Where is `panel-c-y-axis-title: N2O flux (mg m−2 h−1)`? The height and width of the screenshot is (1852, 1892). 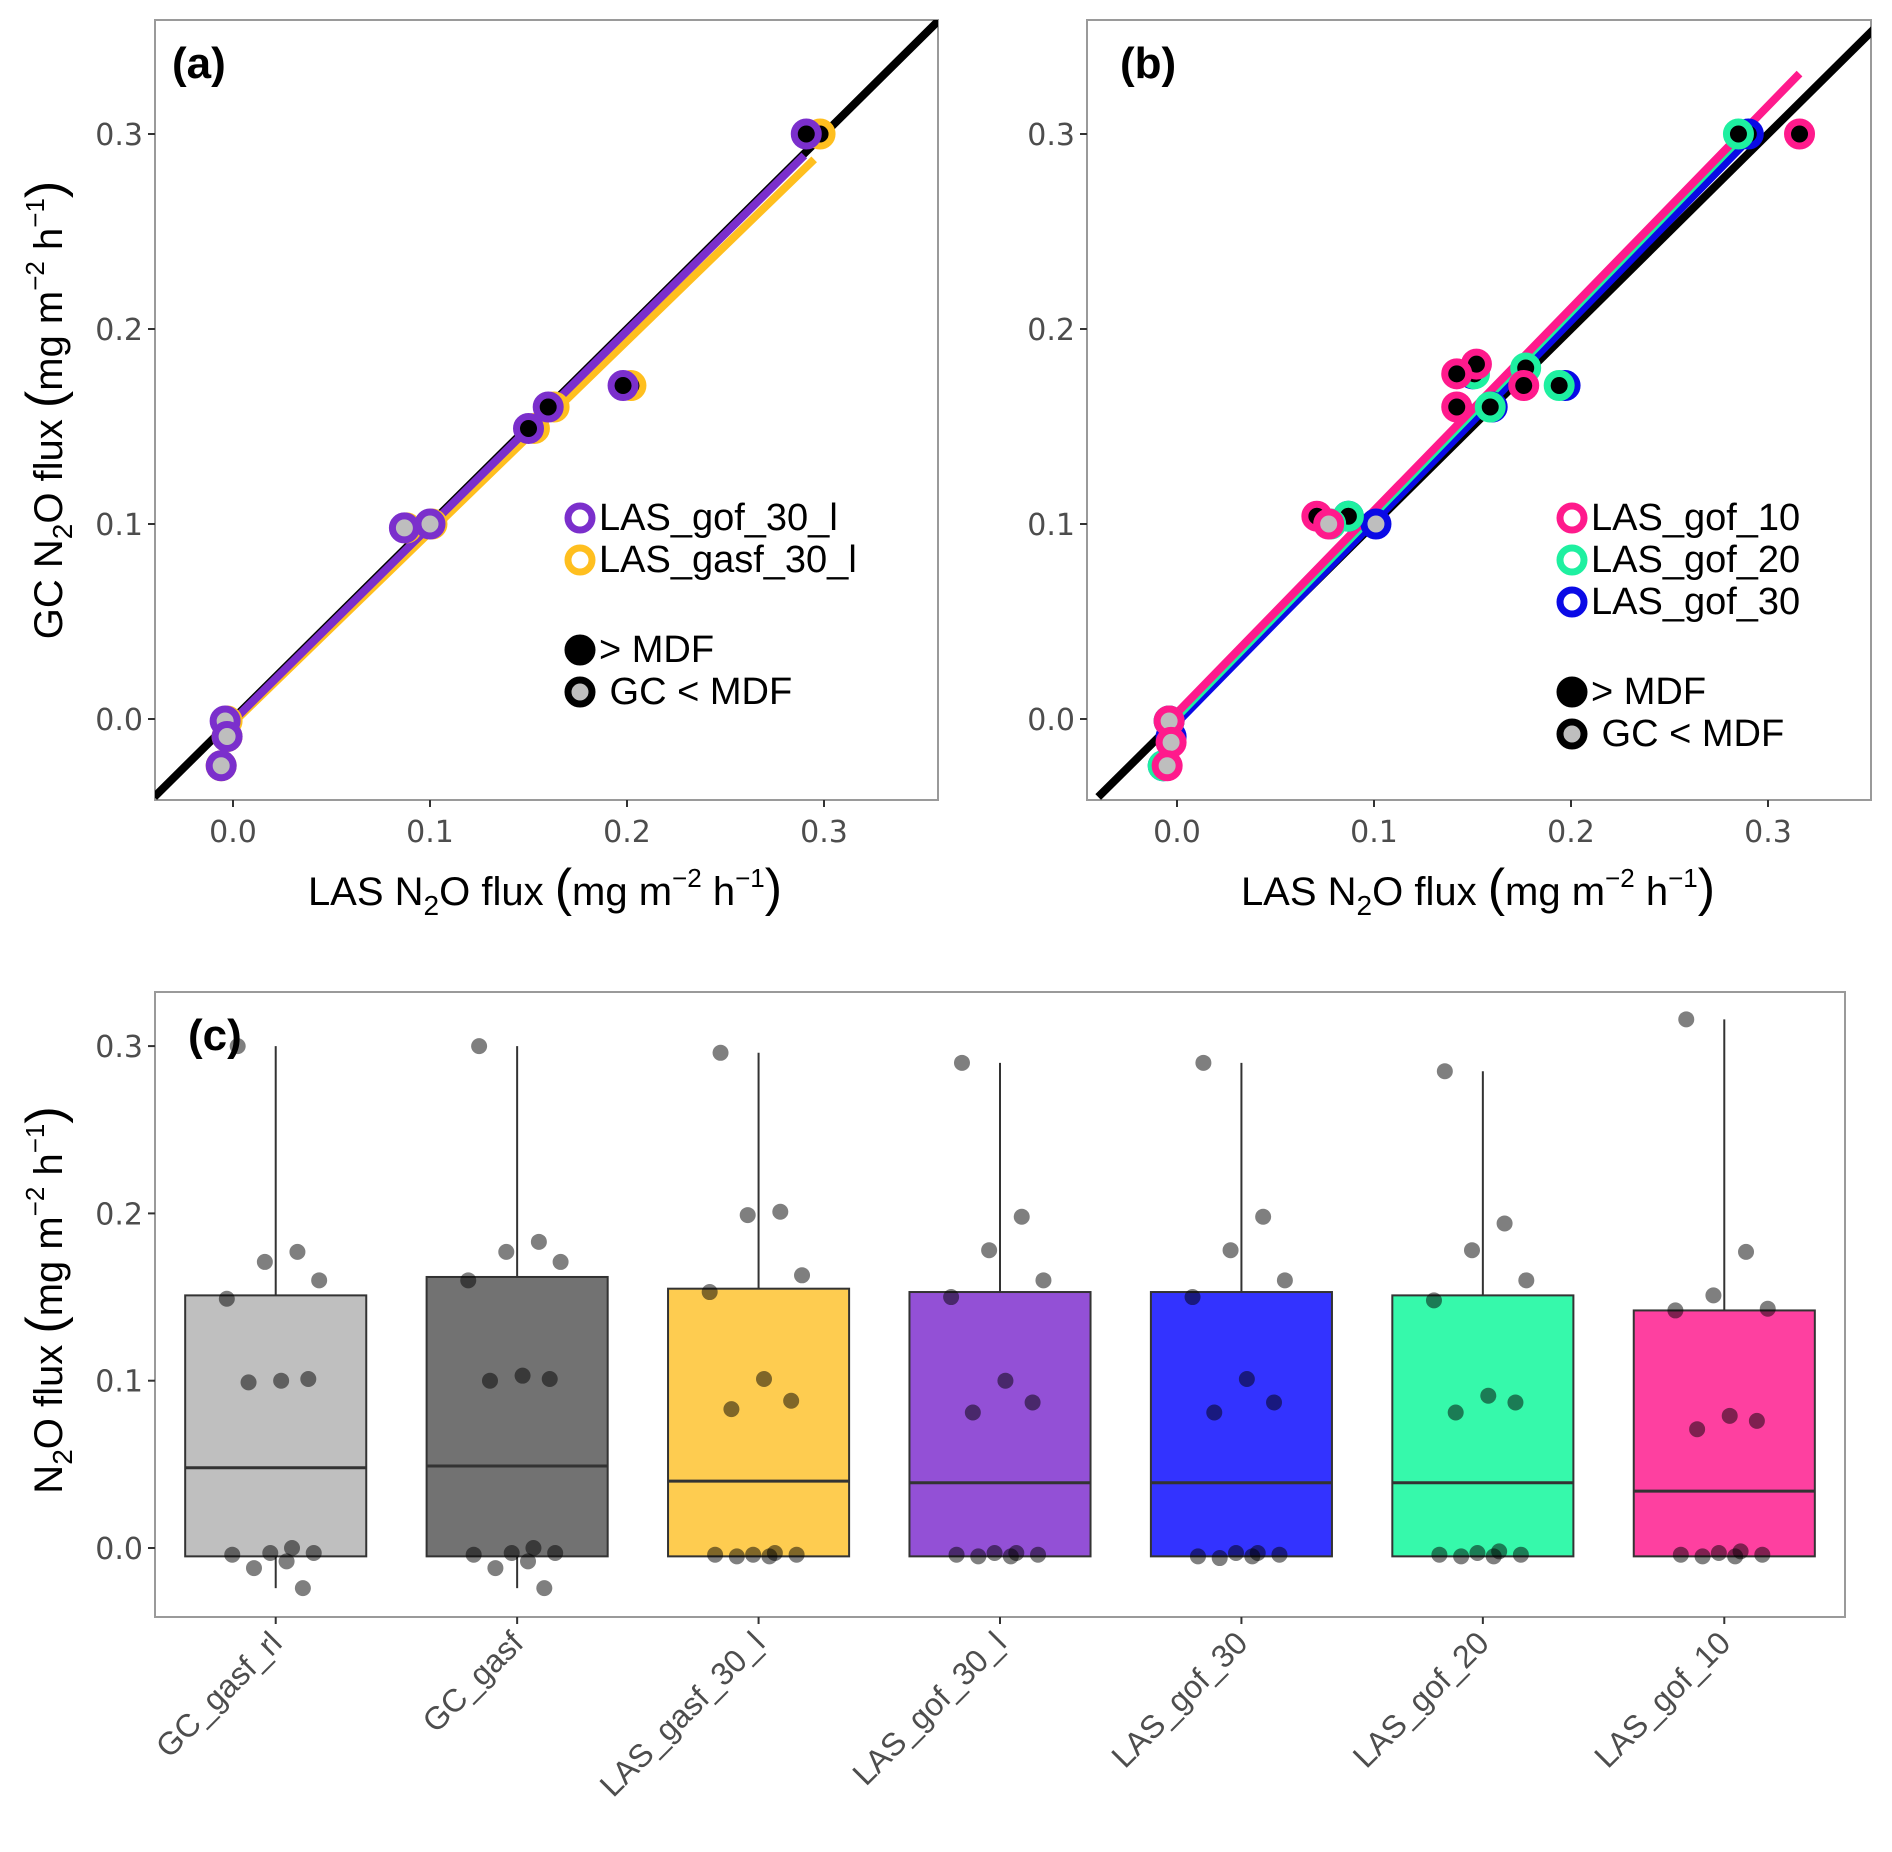 panel-c-y-axis-title: N2O flux (mg m−2 h−1) is located at coordinates (47, 1299).